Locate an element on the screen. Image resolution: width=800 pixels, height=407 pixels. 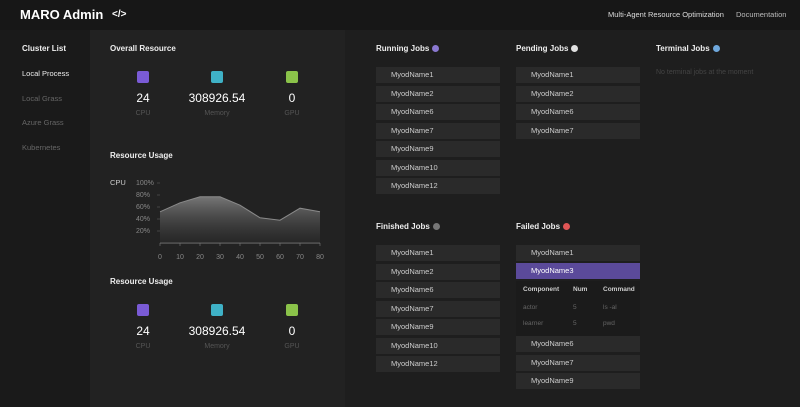
y-tick-label: 80% is located at coordinates (143, 195).